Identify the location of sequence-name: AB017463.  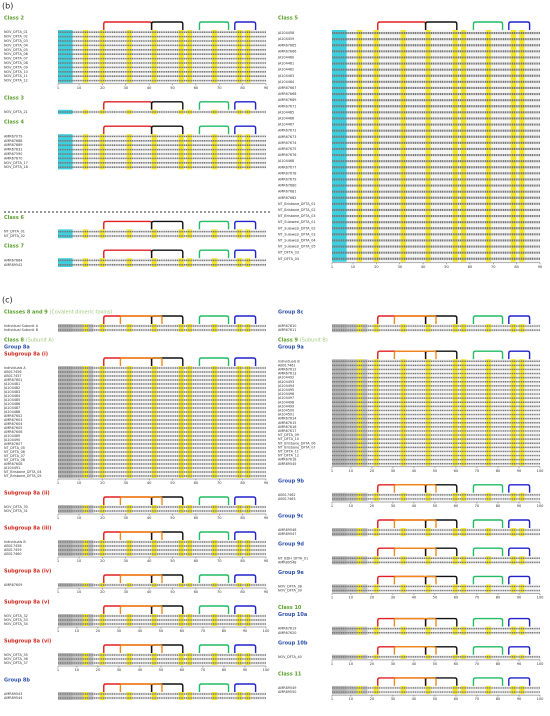
(287, 499).